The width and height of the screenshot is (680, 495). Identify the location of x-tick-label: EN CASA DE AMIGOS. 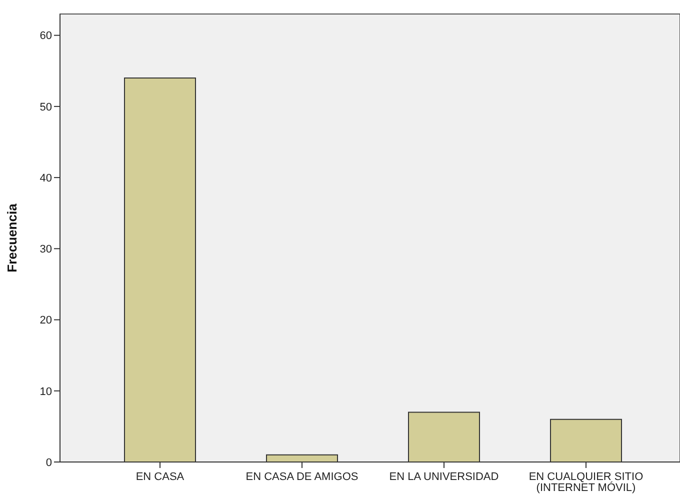
(302, 477).